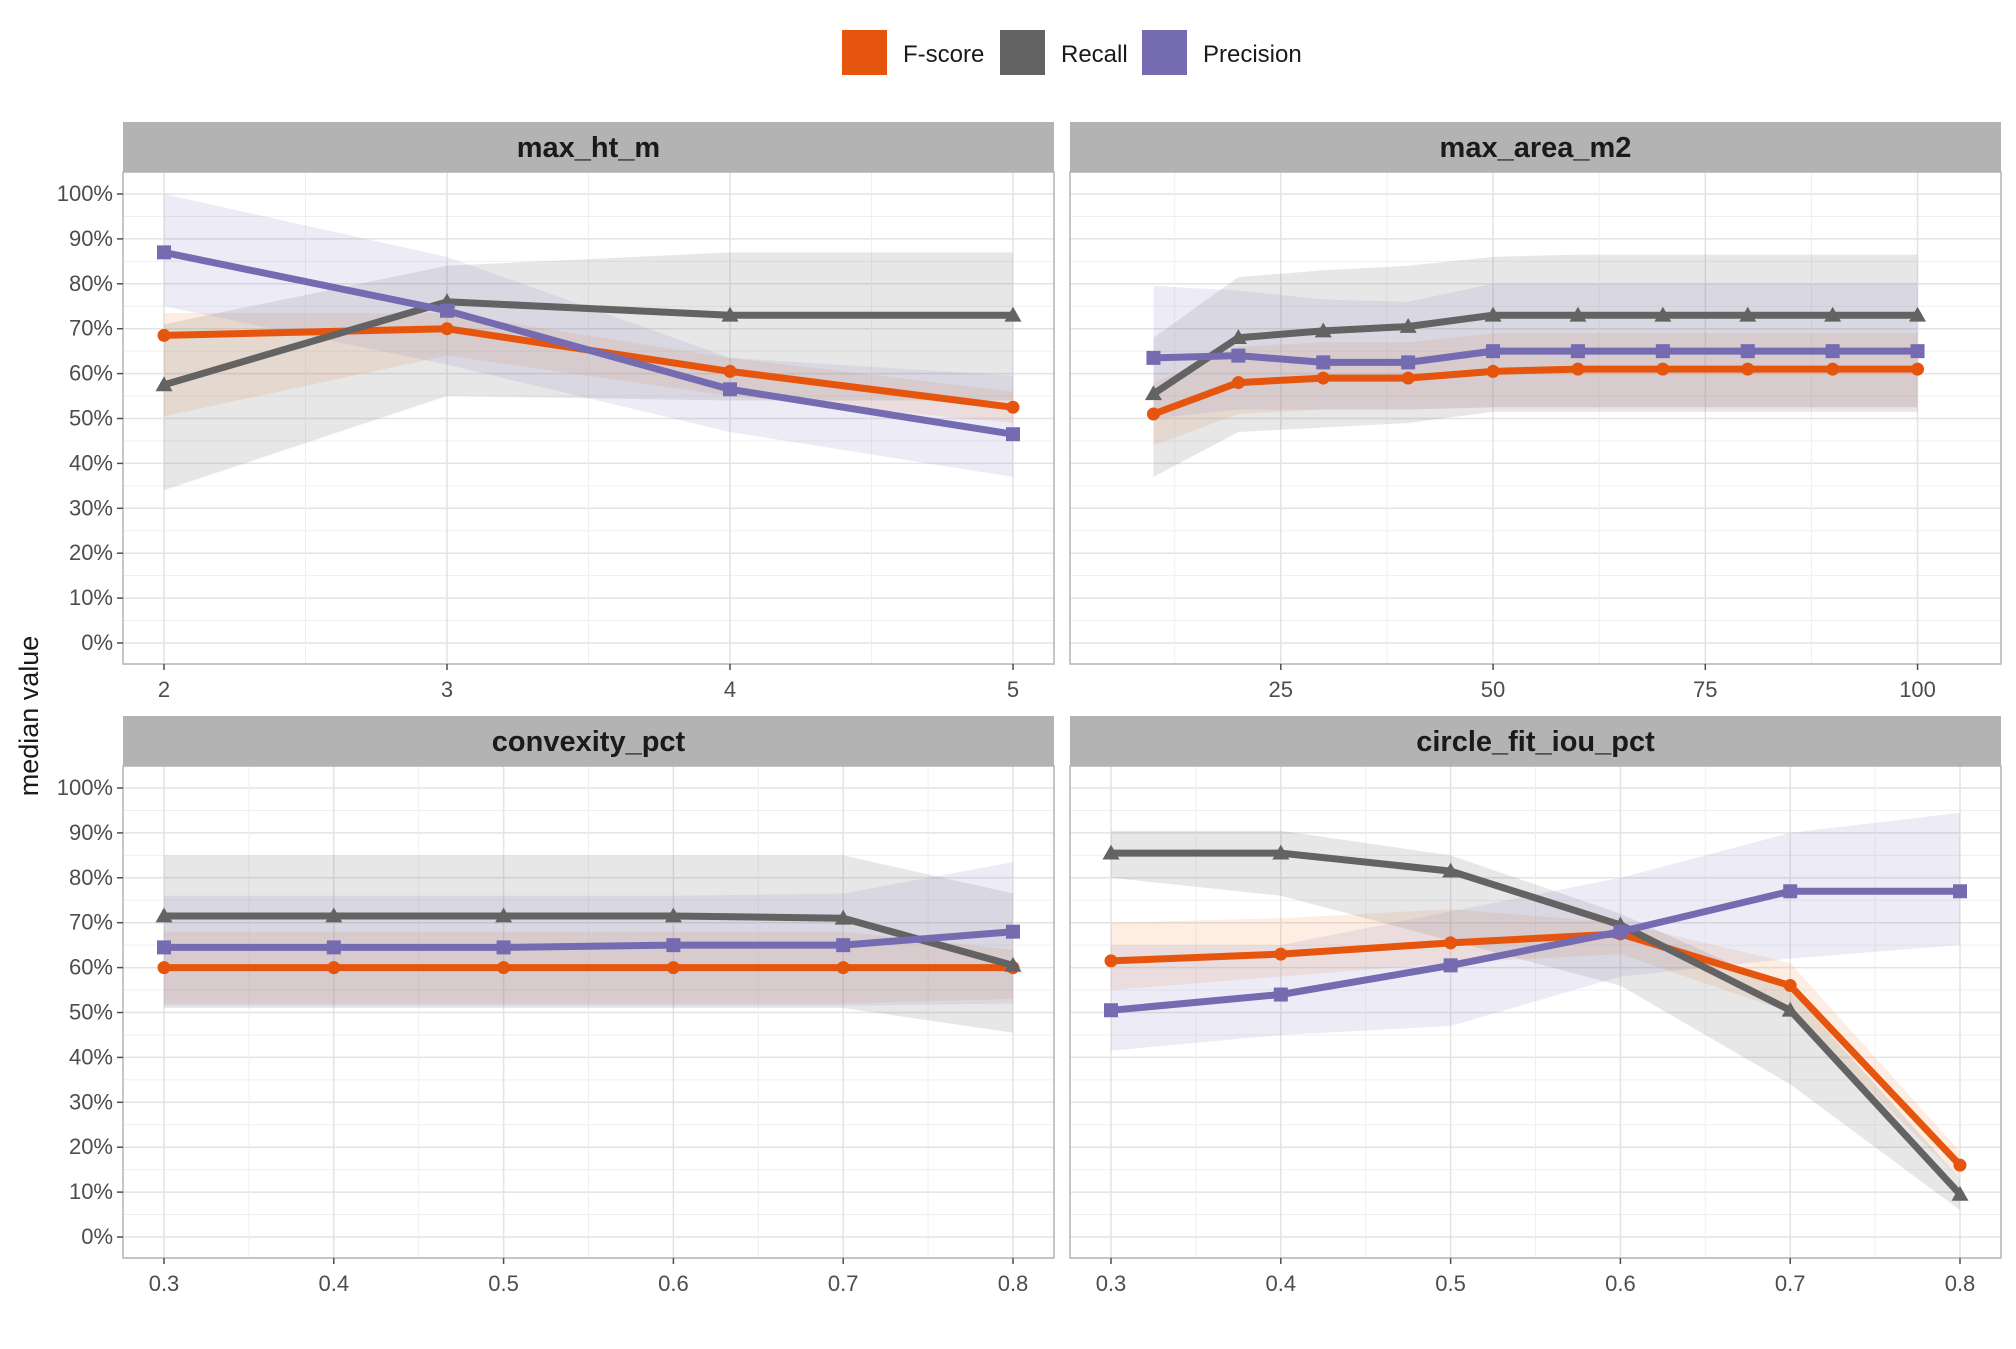 Image resolution: width=2016 pixels, height=1349 pixels. Describe the element at coordinates (91, 1012) in the screenshot. I see `y-tick-label: 50%` at that location.